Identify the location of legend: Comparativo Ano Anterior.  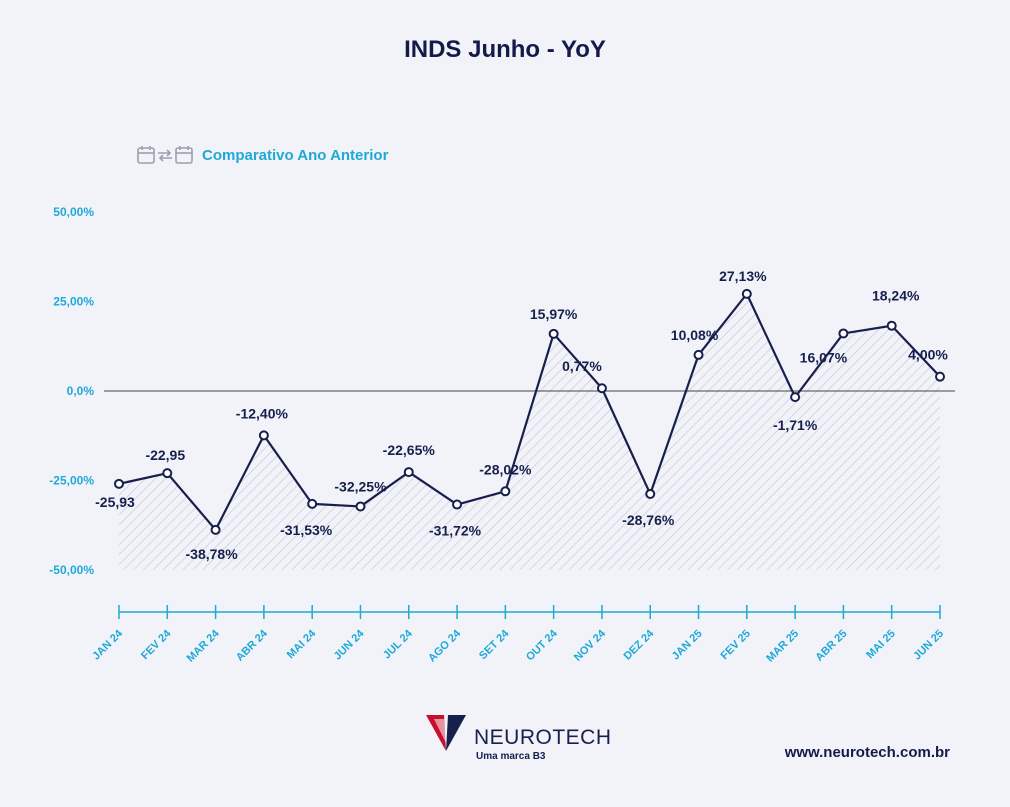
(262, 155).